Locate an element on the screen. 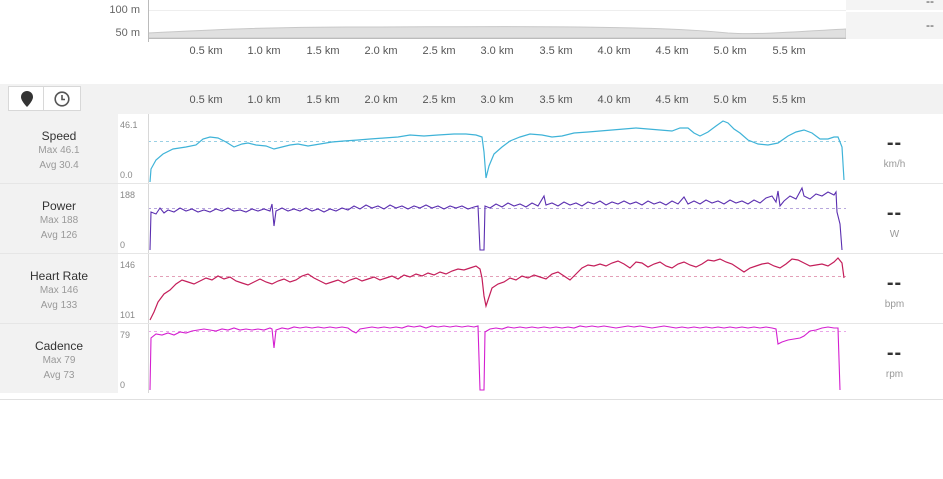 Image resolution: width=943 pixels, height=479 pixels. axis-5.0: 5.0 km is located at coordinates (730, 100).